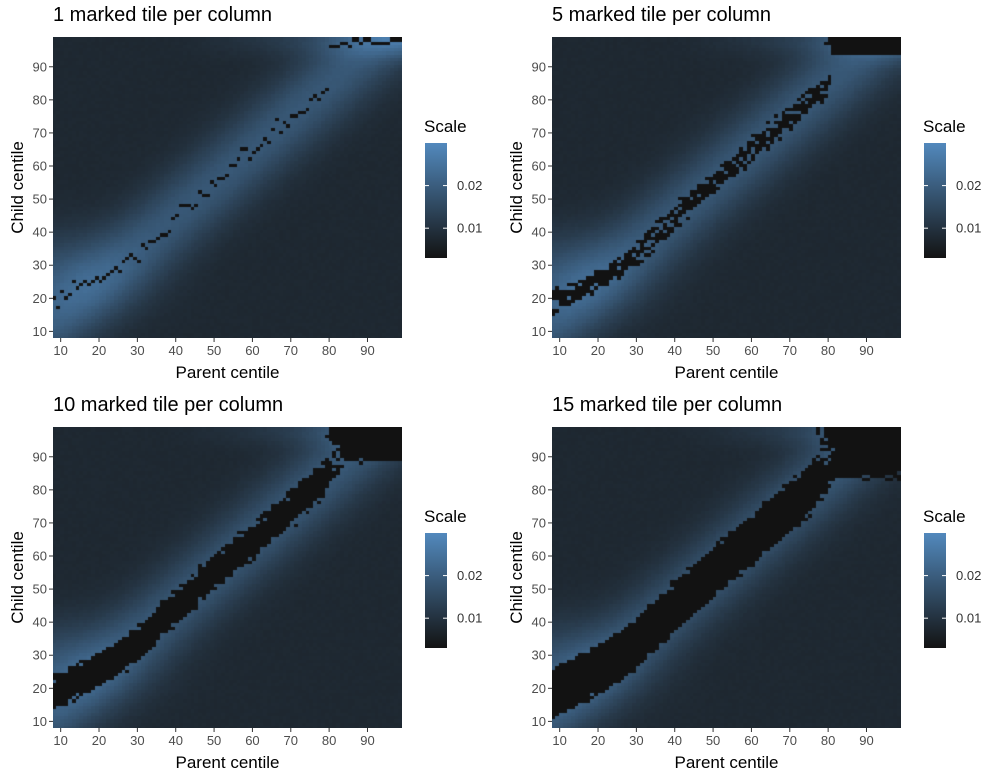 Image resolution: width=1000 pixels, height=780 pixels. What do you see at coordinates (40, 199) in the screenshot?
I see `y-tick-label: 50` at bounding box center [40, 199].